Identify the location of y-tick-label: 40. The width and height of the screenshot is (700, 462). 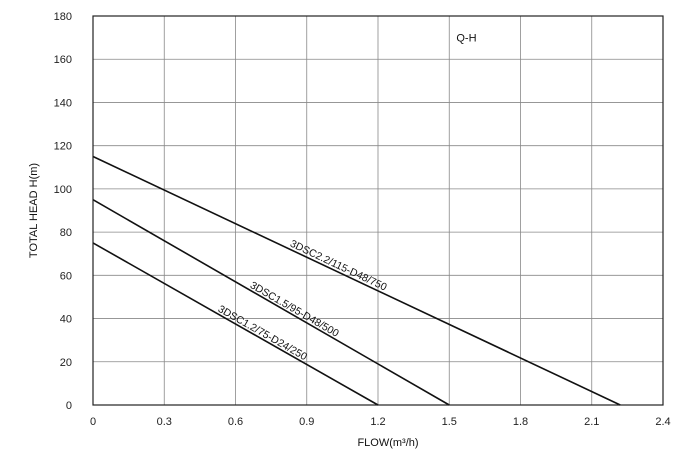
(66, 320).